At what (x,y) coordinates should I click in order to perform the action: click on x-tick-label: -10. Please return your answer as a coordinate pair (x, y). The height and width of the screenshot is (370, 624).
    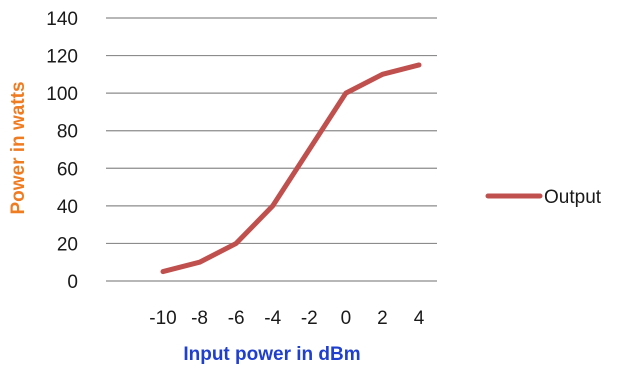
    Looking at the image, I should click on (162, 318).